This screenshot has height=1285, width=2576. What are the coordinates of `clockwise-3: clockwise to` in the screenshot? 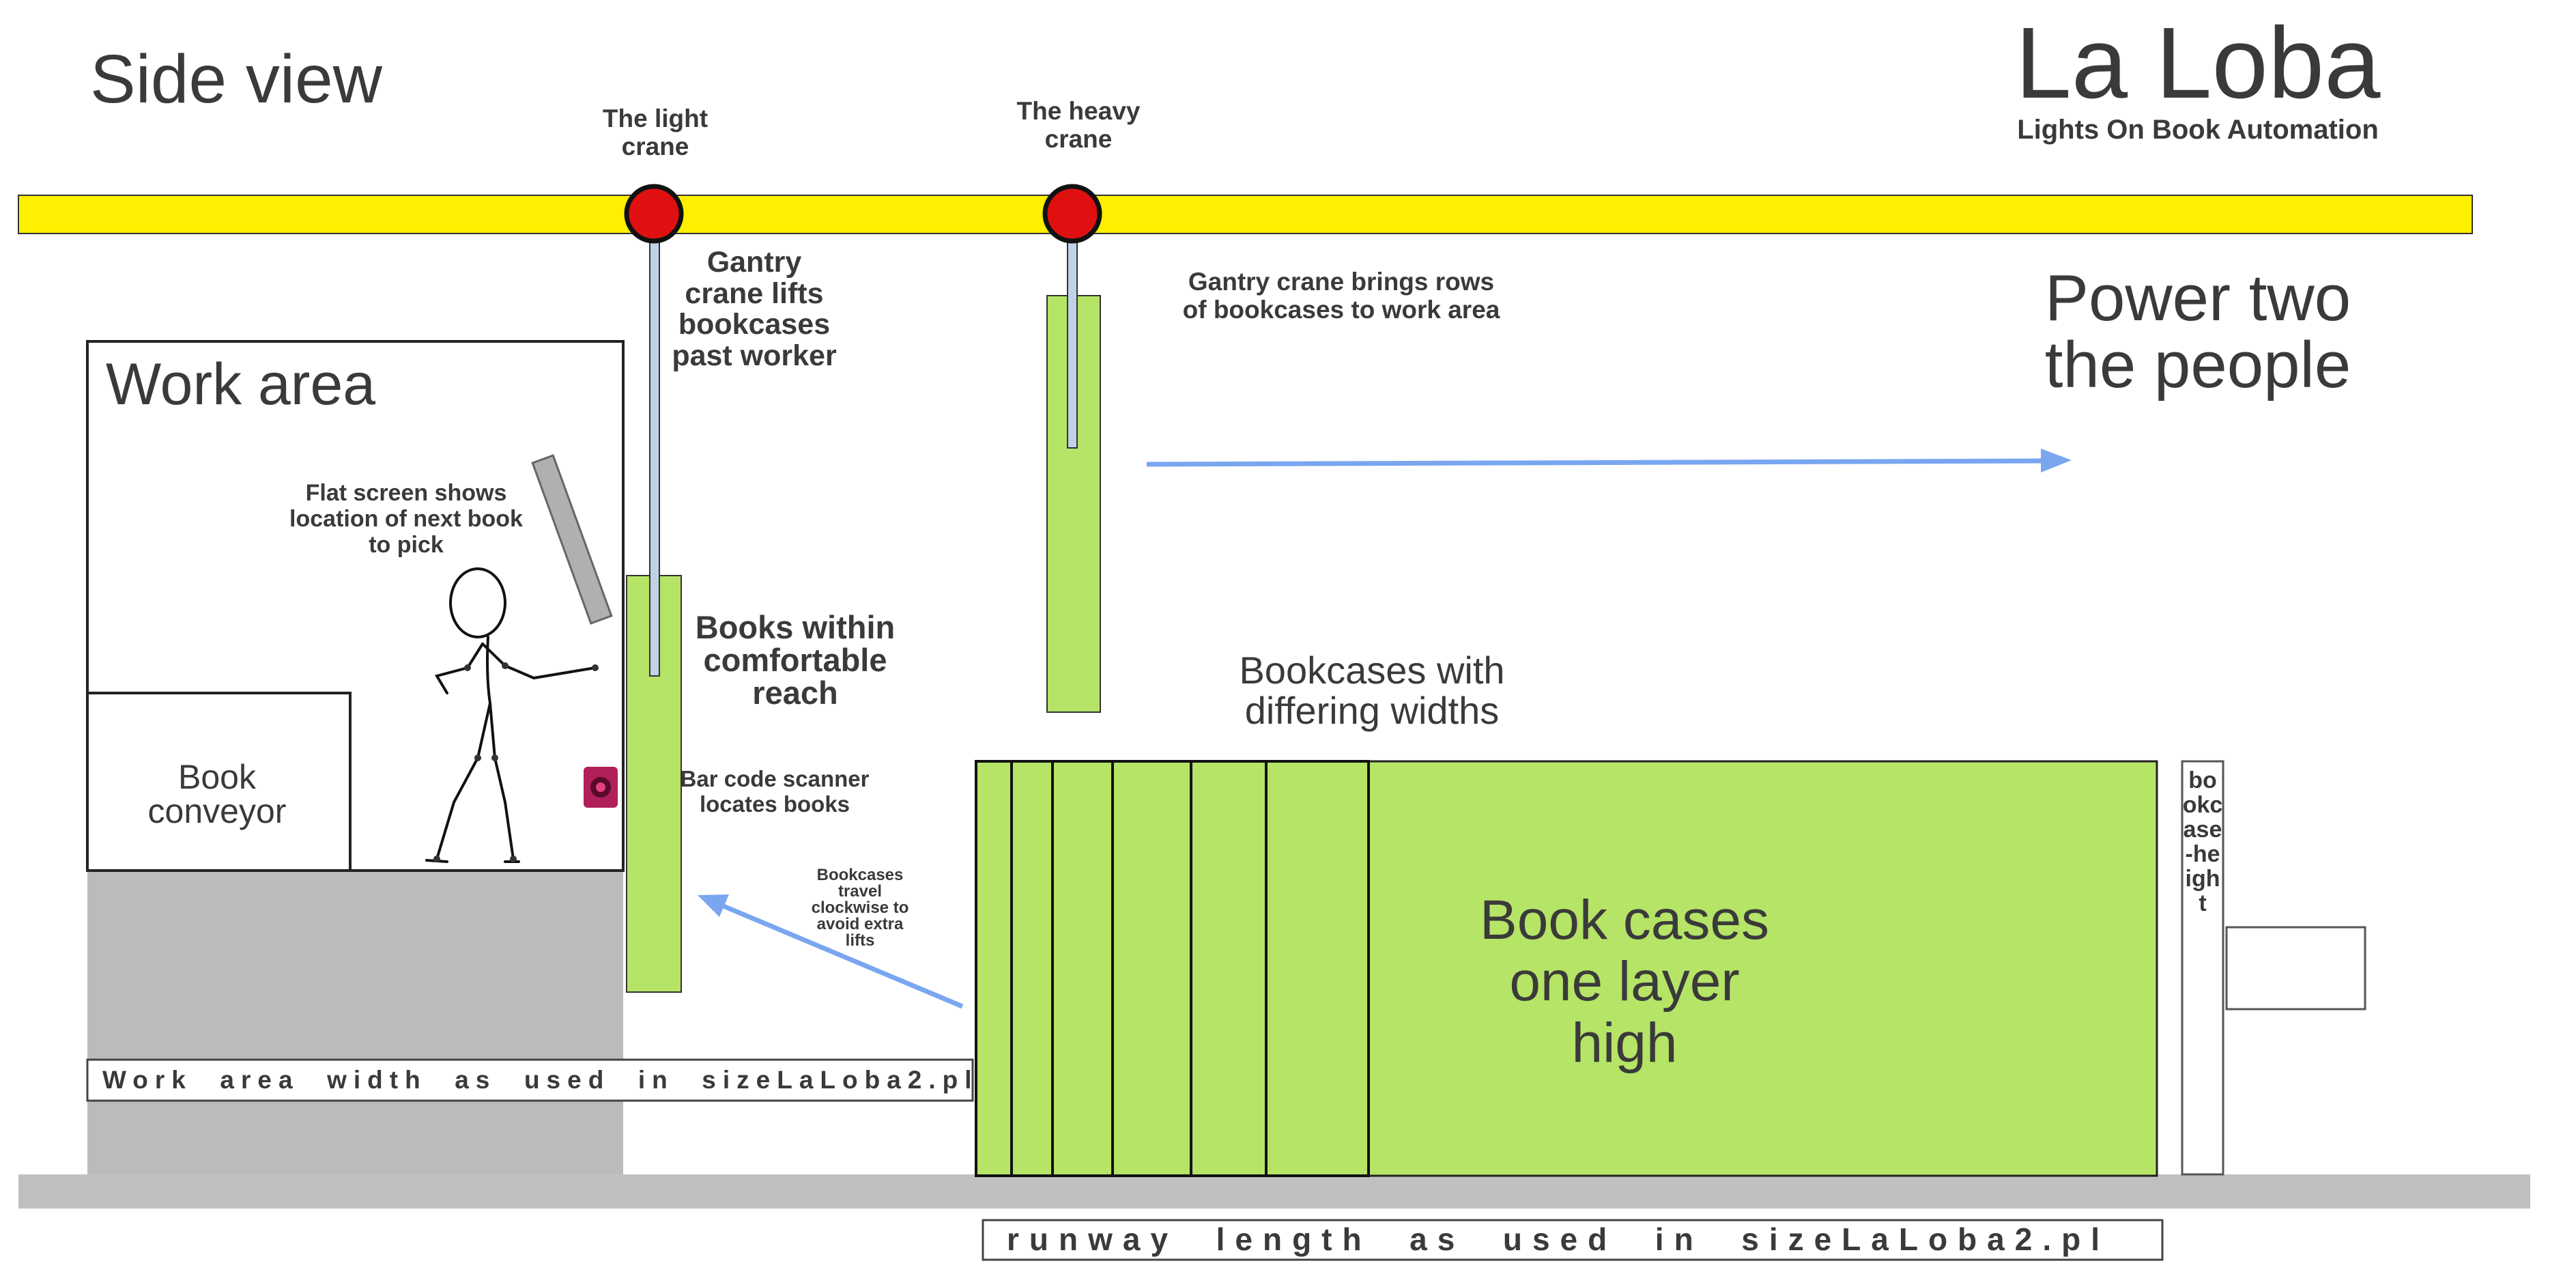 It's located at (860, 908).